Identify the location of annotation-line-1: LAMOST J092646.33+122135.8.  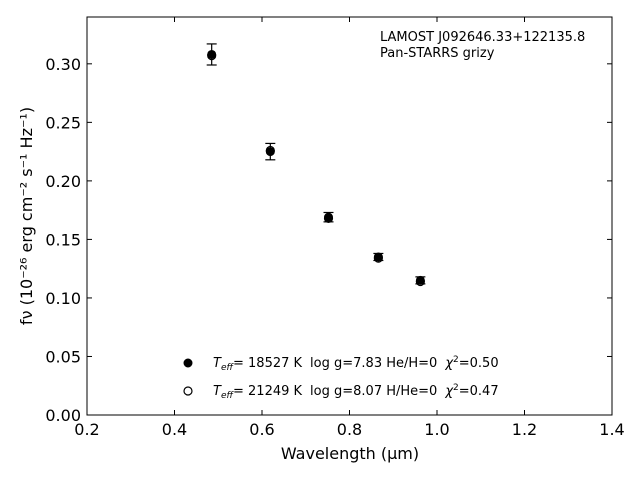
(482, 37).